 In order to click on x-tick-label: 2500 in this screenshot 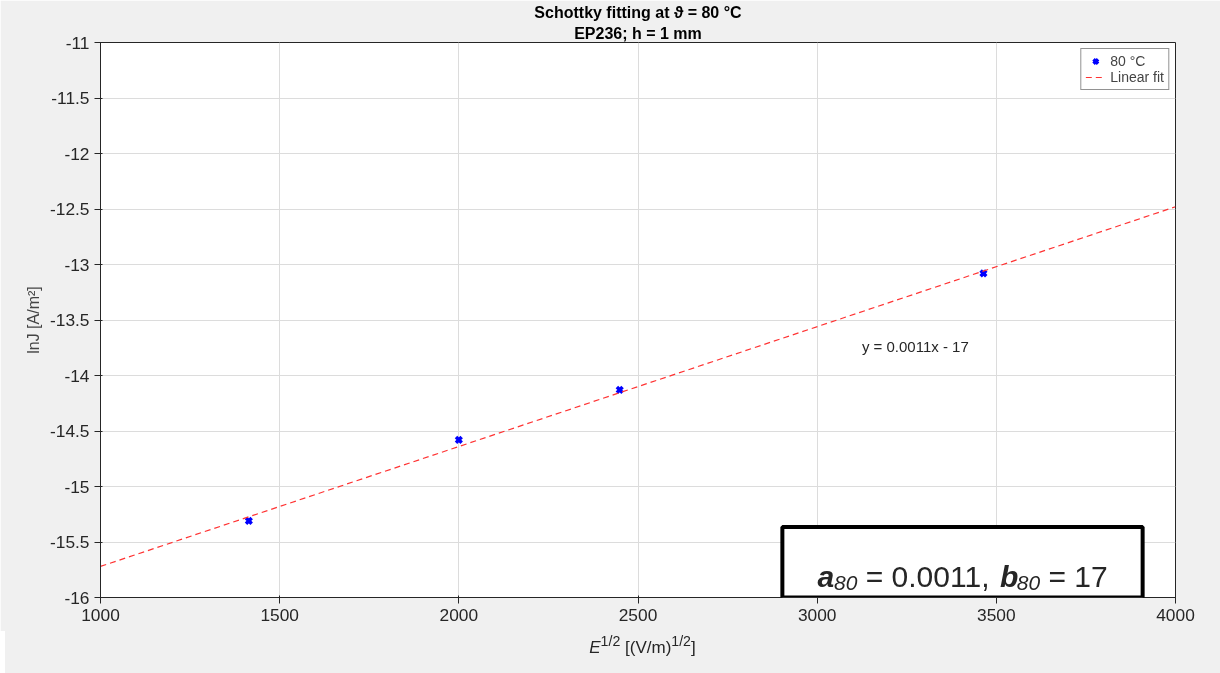, I will do `click(638, 614)`.